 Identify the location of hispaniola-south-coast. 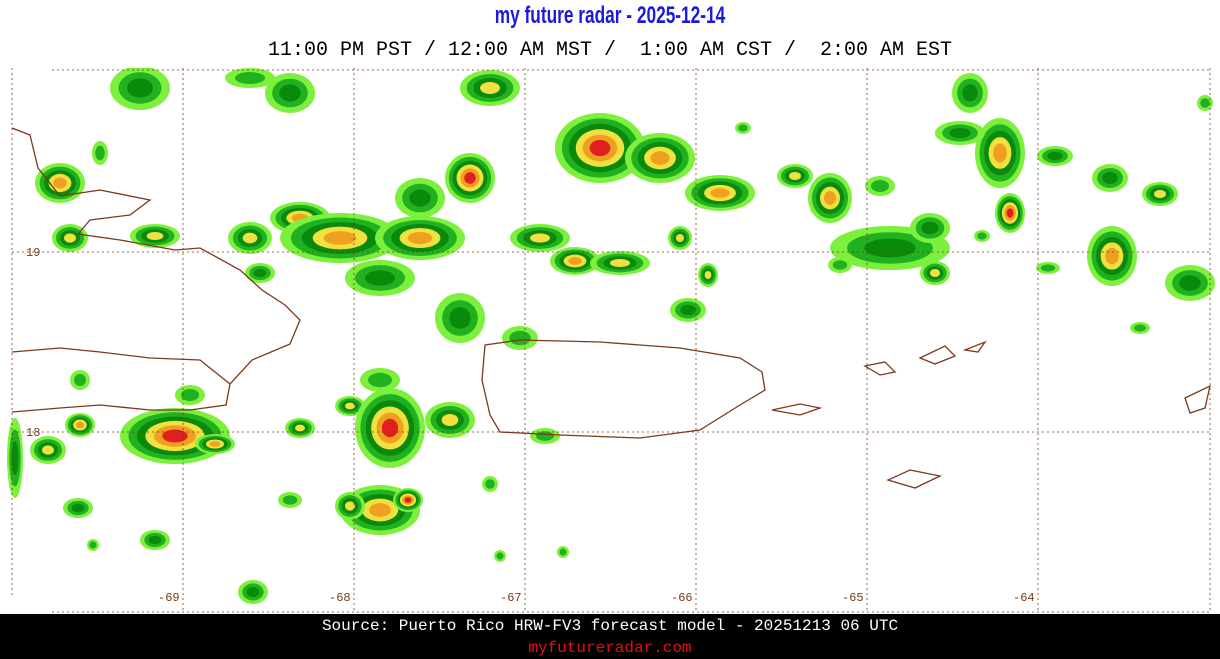
(121, 366).